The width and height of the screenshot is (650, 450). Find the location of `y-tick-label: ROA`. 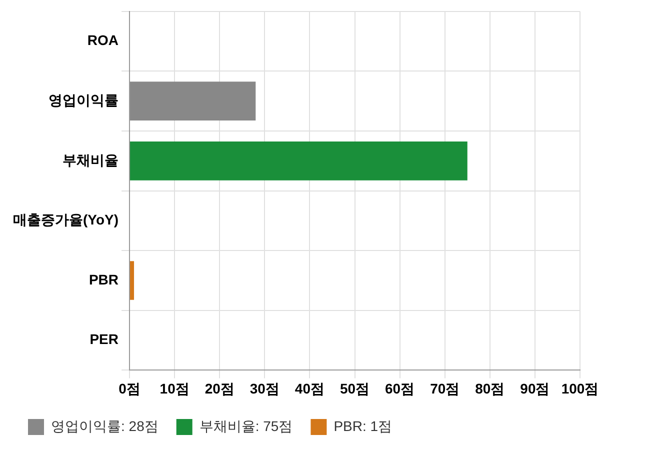

y-tick-label: ROA is located at coordinates (103, 40).